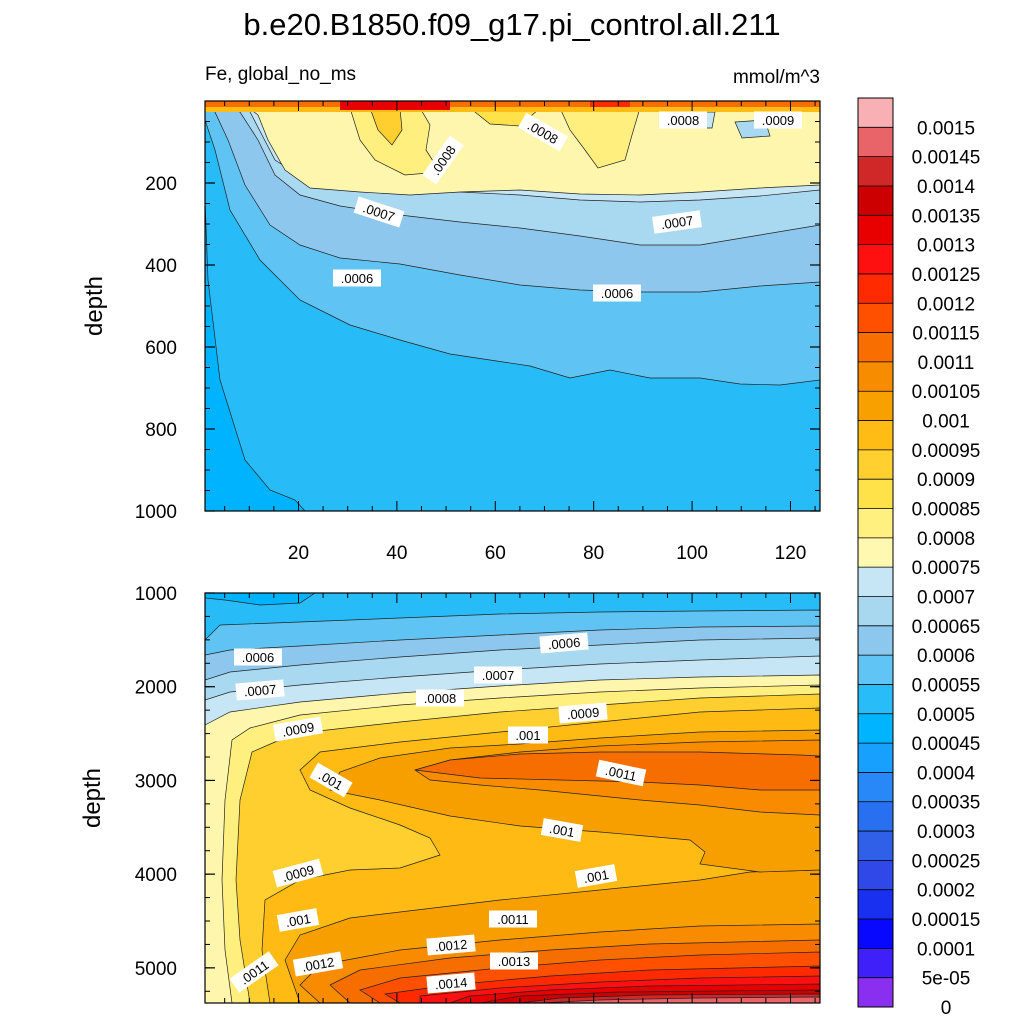 The width and height of the screenshot is (1024, 1024). I want to click on lower-contour-label-text: .0007, so click(498, 675).